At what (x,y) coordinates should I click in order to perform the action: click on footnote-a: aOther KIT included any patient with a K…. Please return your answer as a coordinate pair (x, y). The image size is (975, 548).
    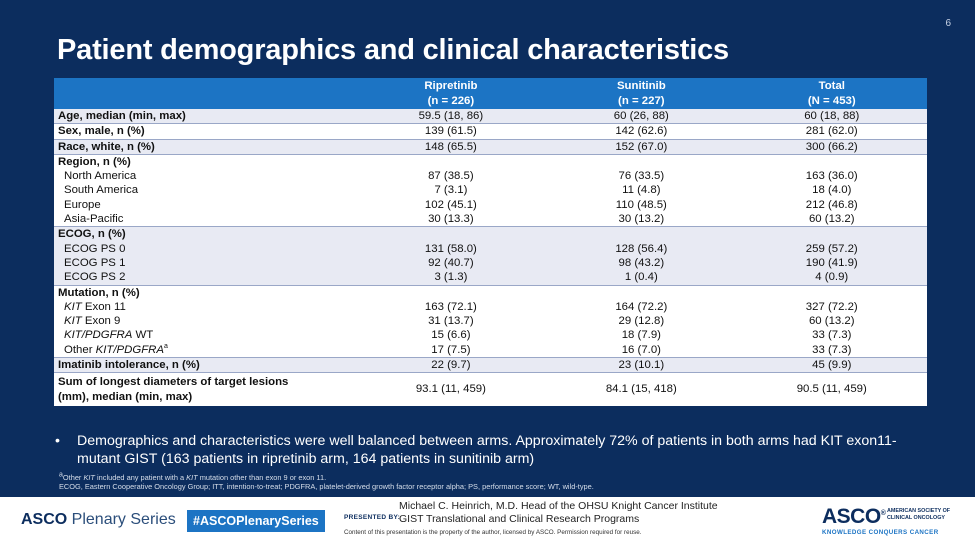
    Looking at the image, I should click on (193, 476).